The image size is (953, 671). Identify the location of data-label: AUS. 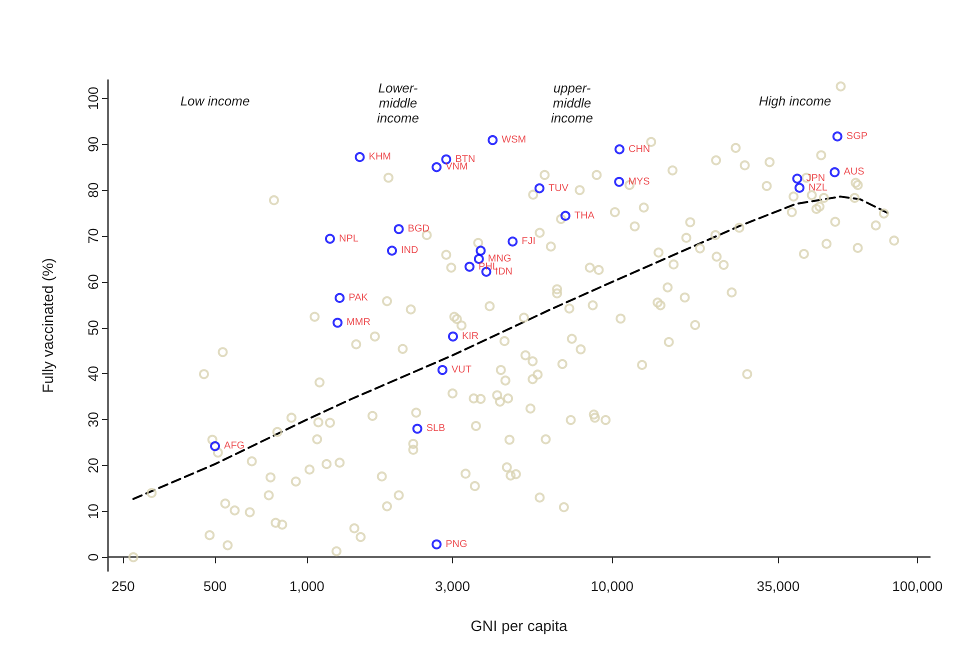
(854, 172).